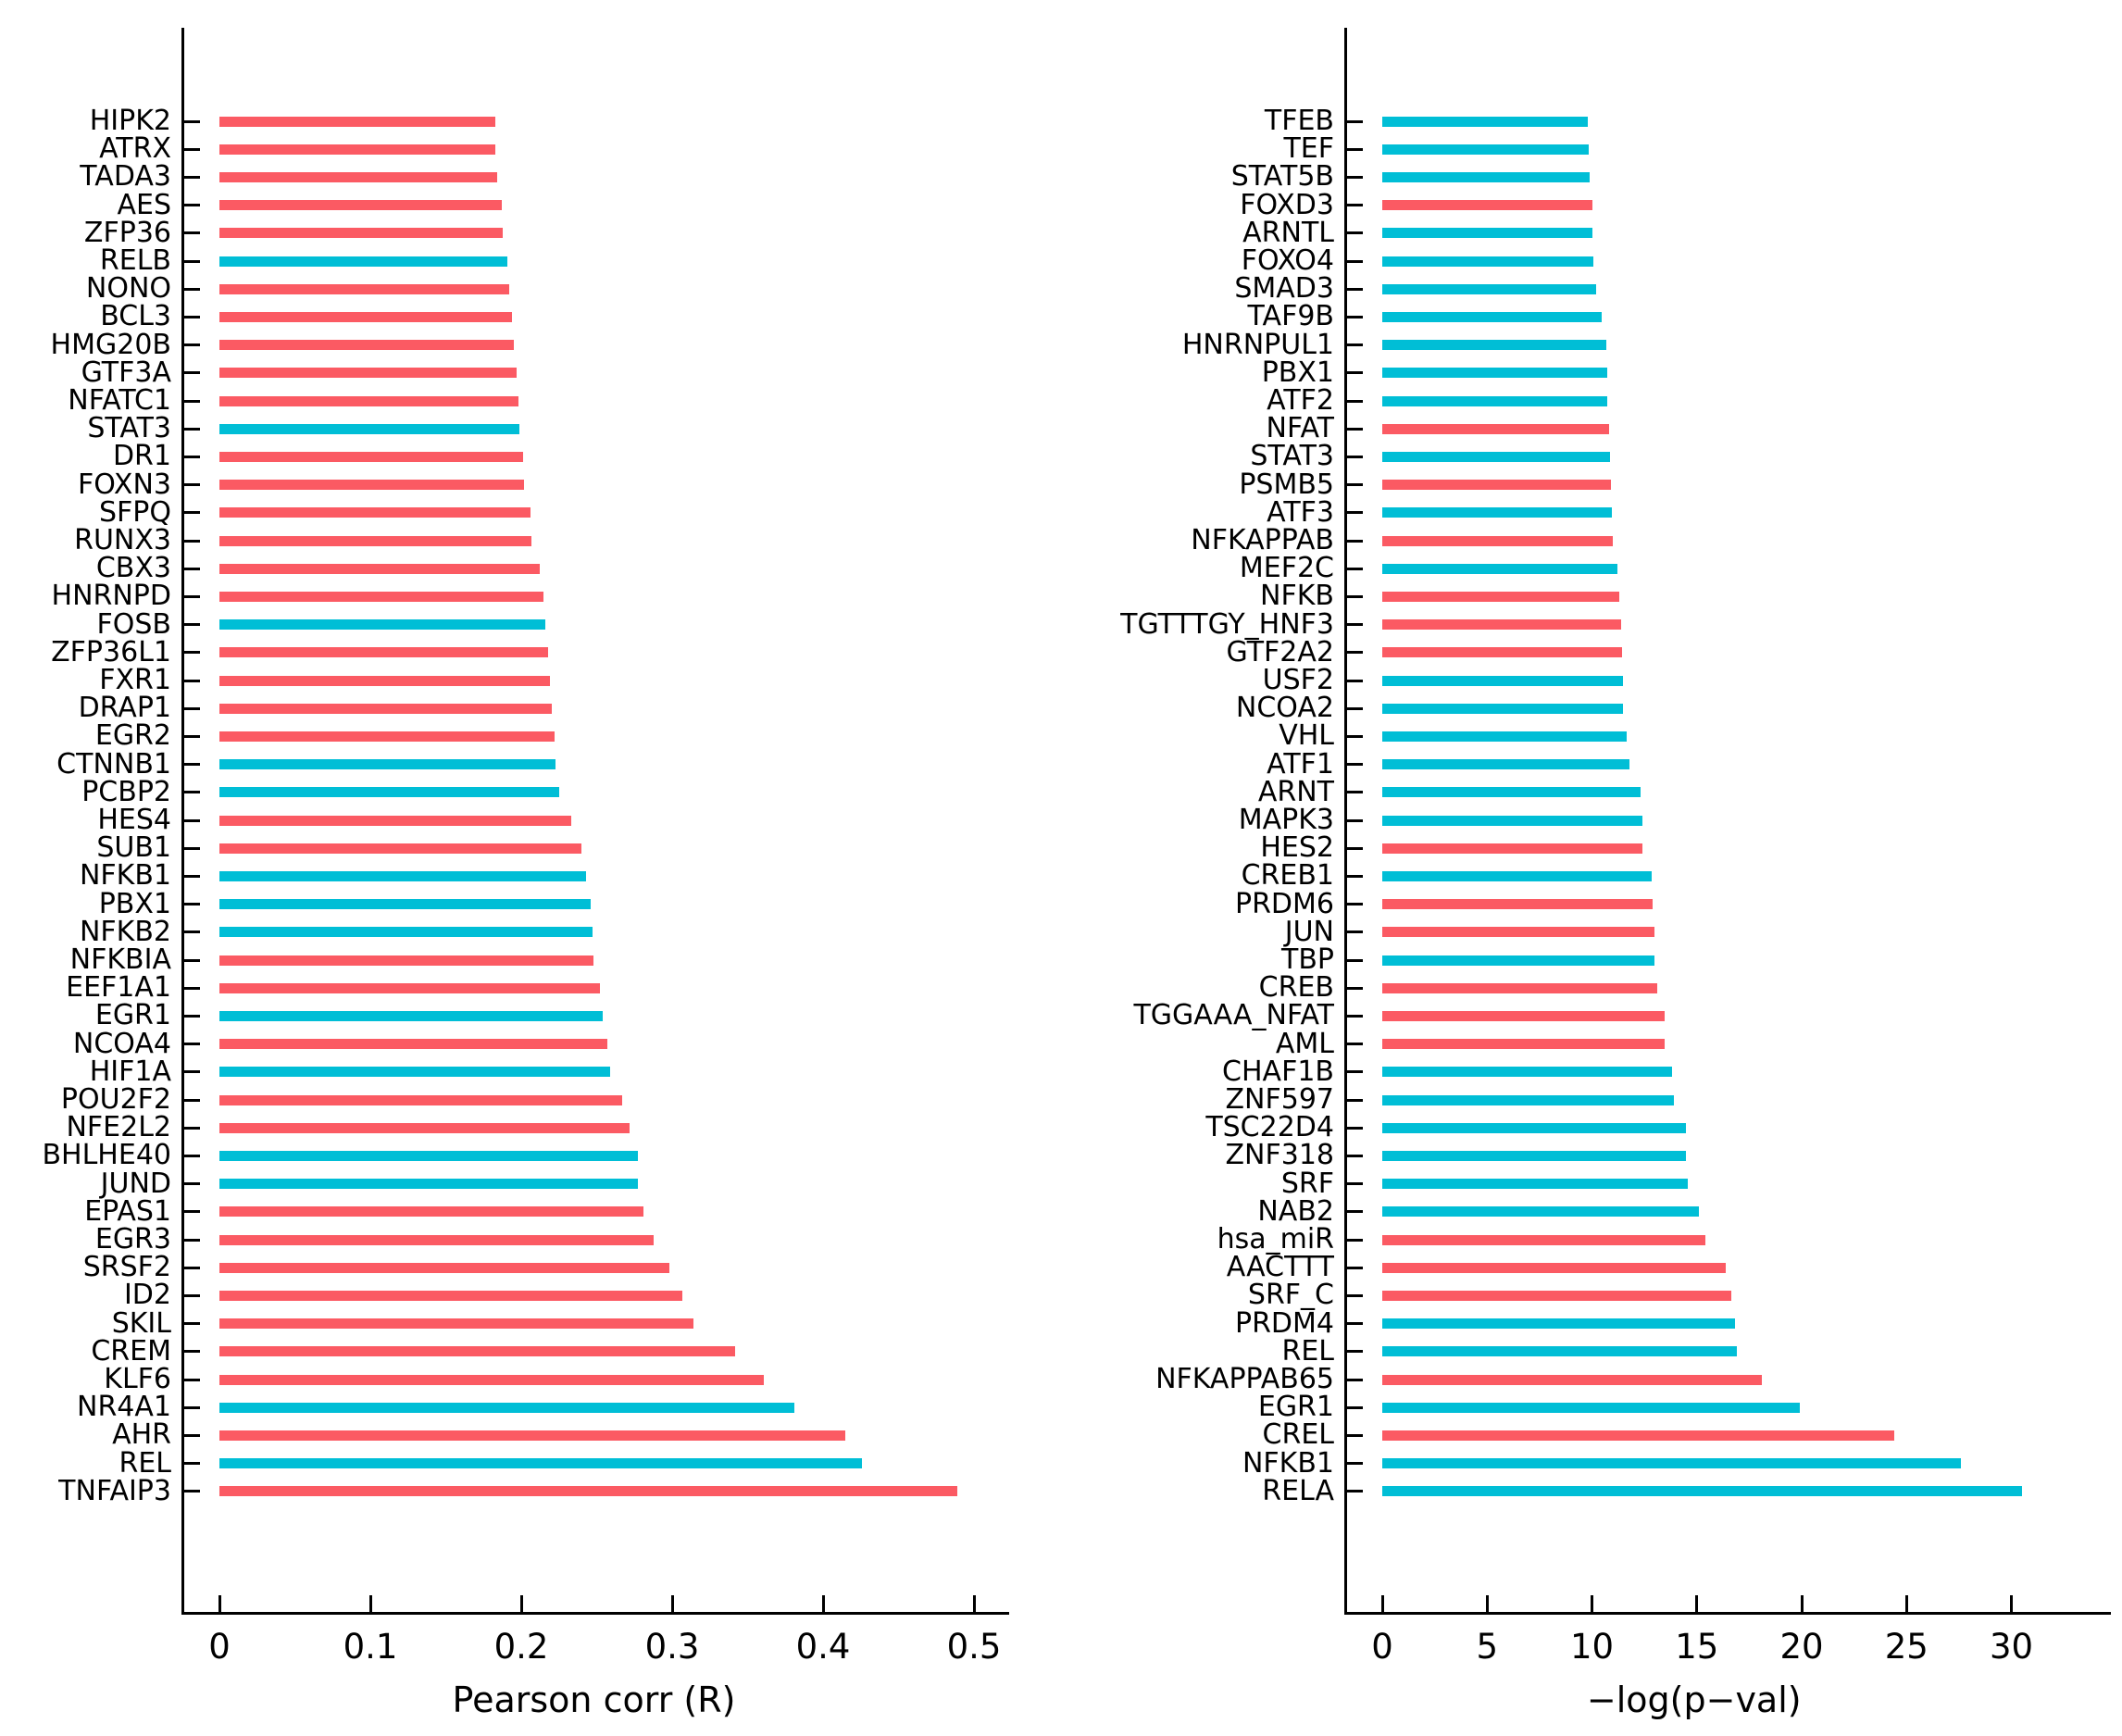 Image resolution: width=2122 pixels, height=1736 pixels. I want to click on bar-CREM, so click(477, 1351).